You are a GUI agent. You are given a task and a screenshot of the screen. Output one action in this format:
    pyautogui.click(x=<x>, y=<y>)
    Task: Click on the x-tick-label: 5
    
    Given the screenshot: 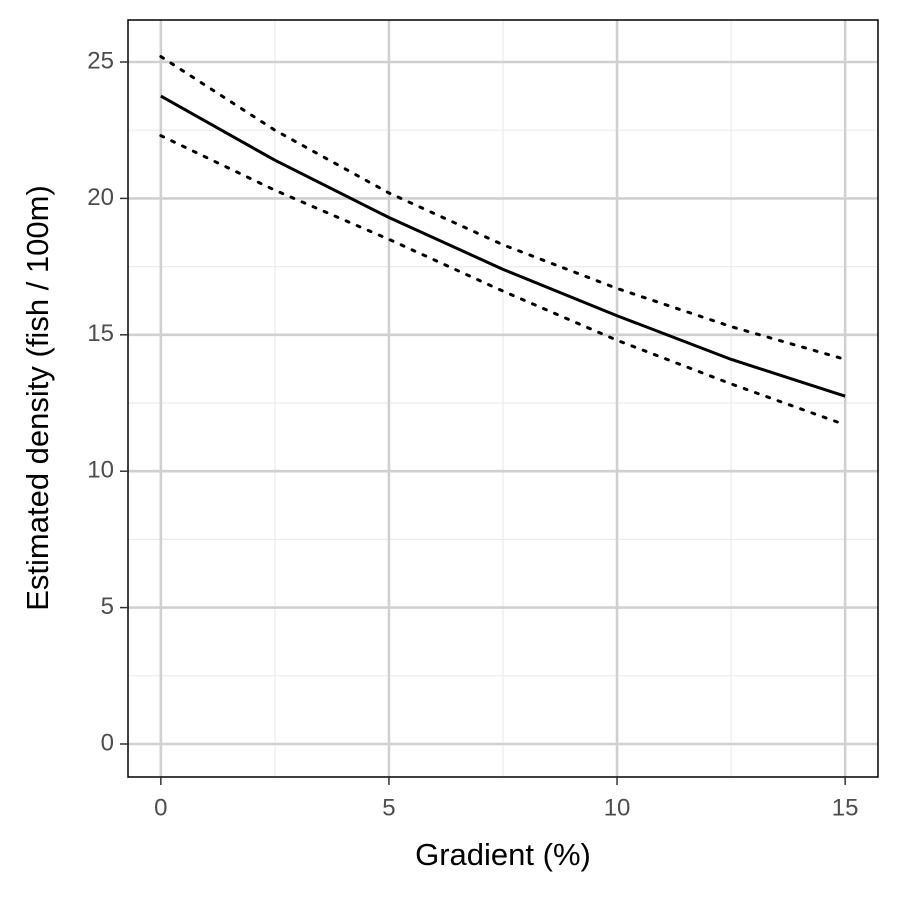 What is the action you would take?
    pyautogui.click(x=388, y=807)
    